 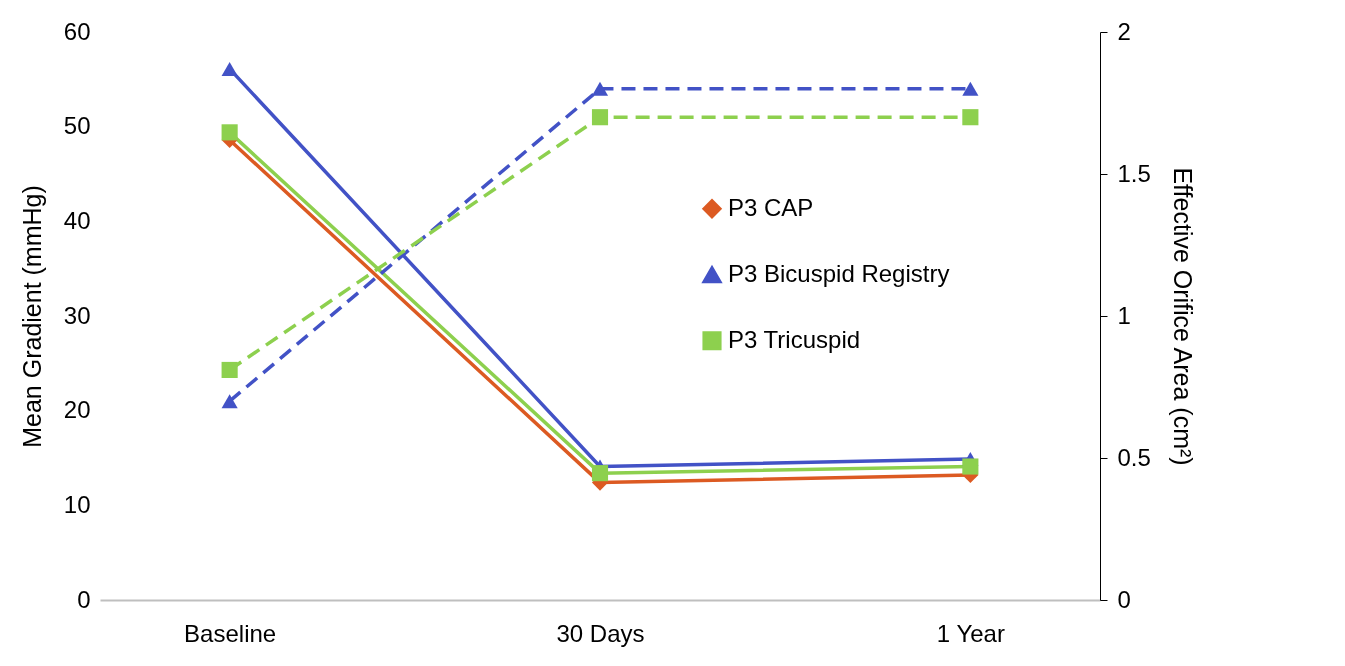 I want to click on y2-tick-label: 2, so click(x=1124, y=31).